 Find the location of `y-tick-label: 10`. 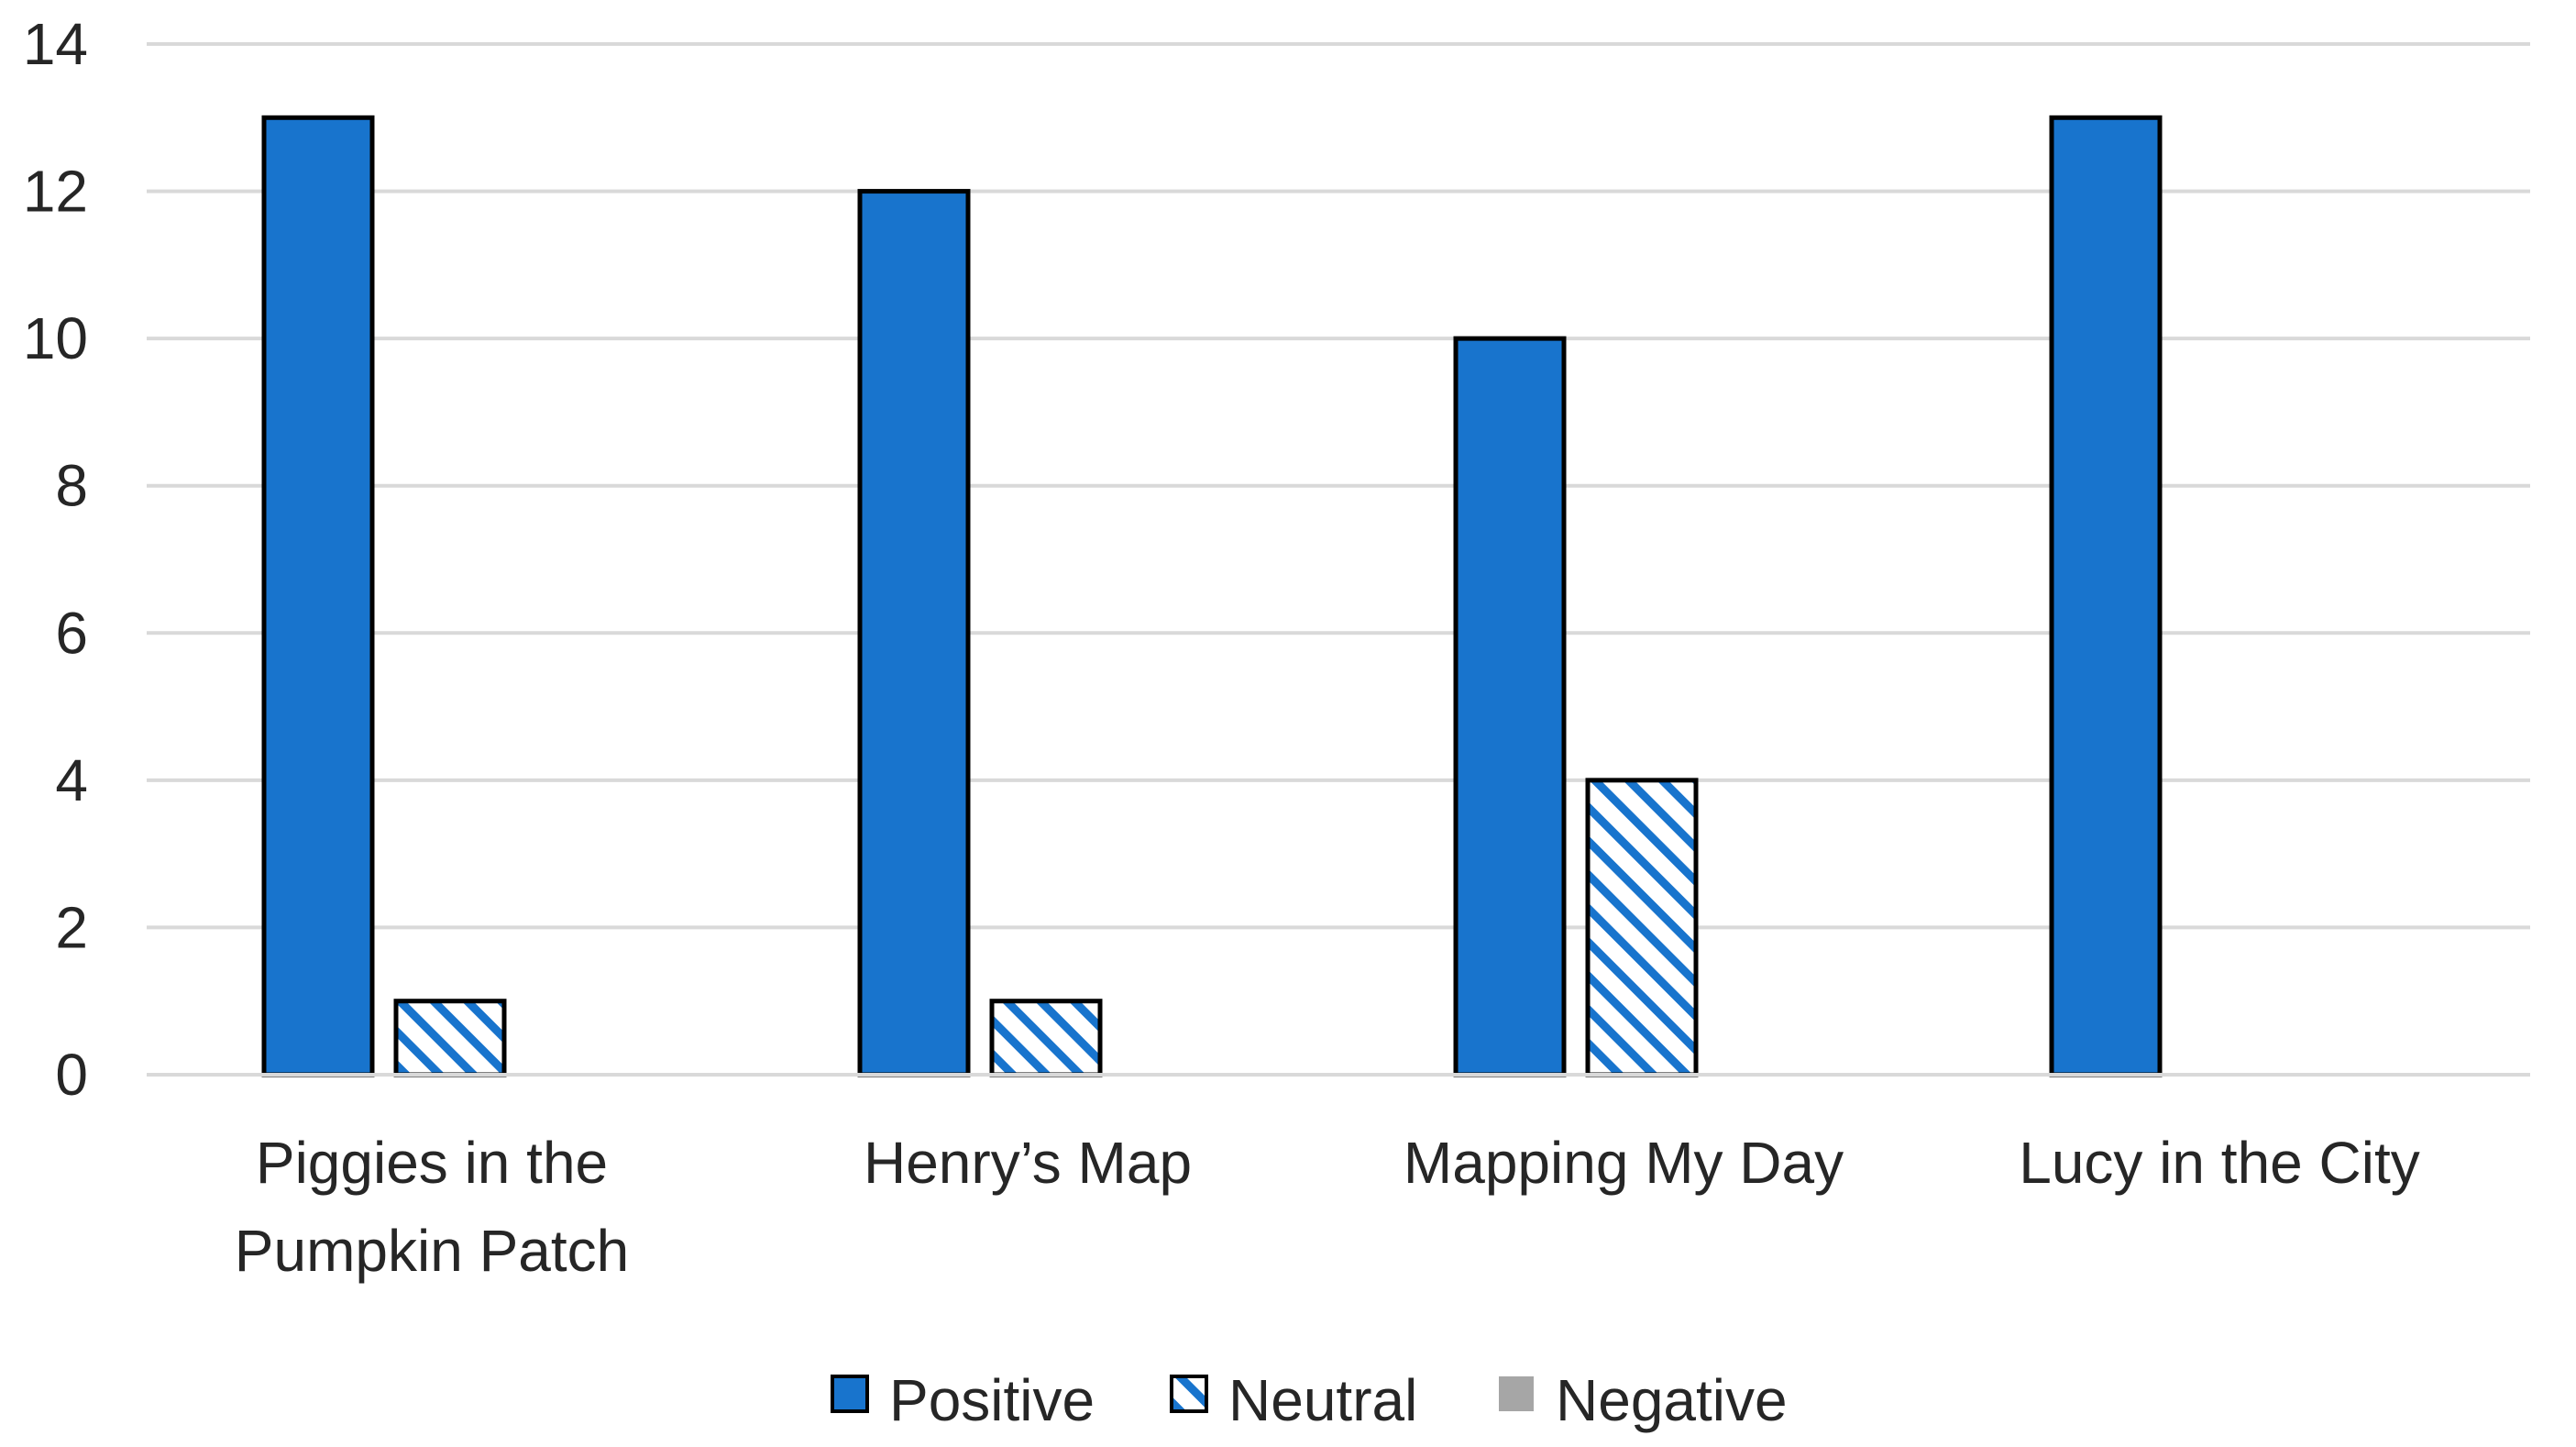

y-tick-label: 10 is located at coordinates (55, 338).